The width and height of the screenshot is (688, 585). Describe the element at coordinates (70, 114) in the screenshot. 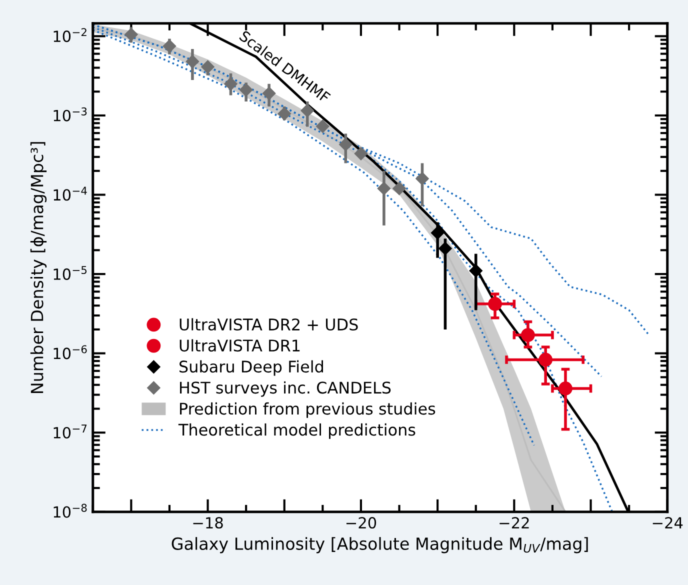

I see `y-tick-label: 10$^{−3}$` at that location.